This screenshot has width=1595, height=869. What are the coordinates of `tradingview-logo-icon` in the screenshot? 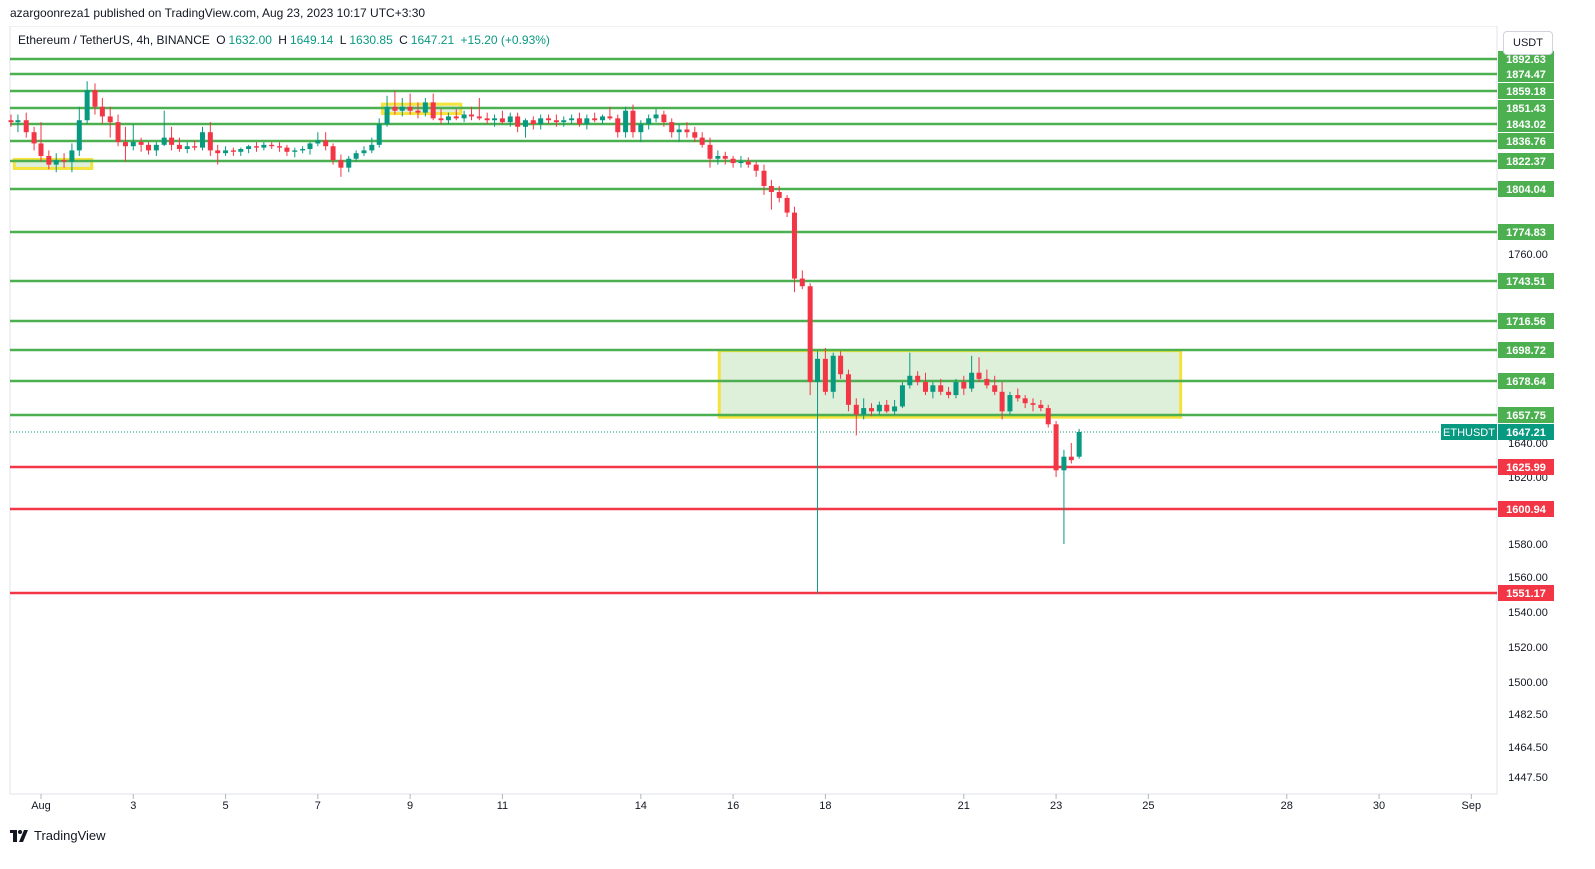 It's located at (19, 835).